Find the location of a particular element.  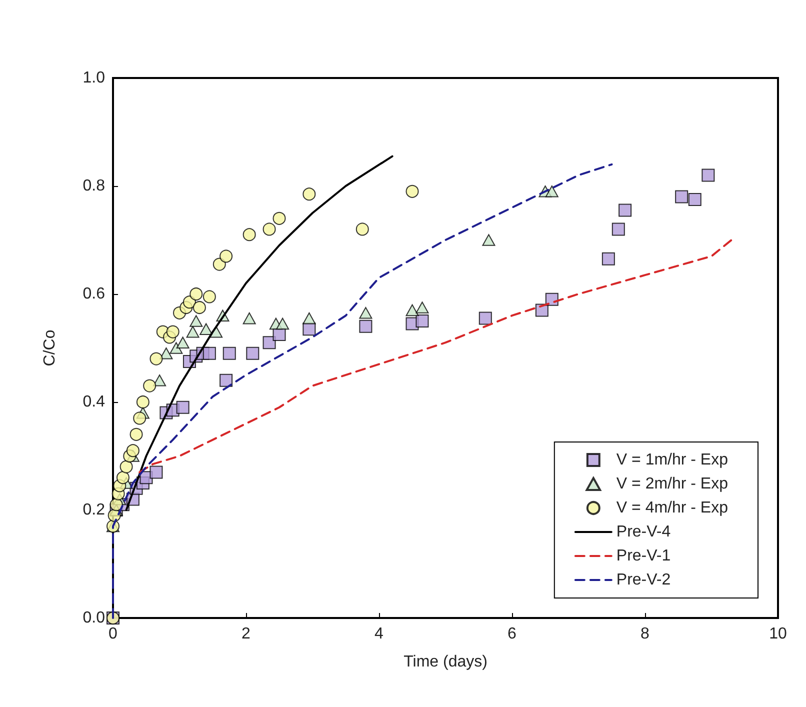

x-tick-label: 8 is located at coordinates (645, 634).